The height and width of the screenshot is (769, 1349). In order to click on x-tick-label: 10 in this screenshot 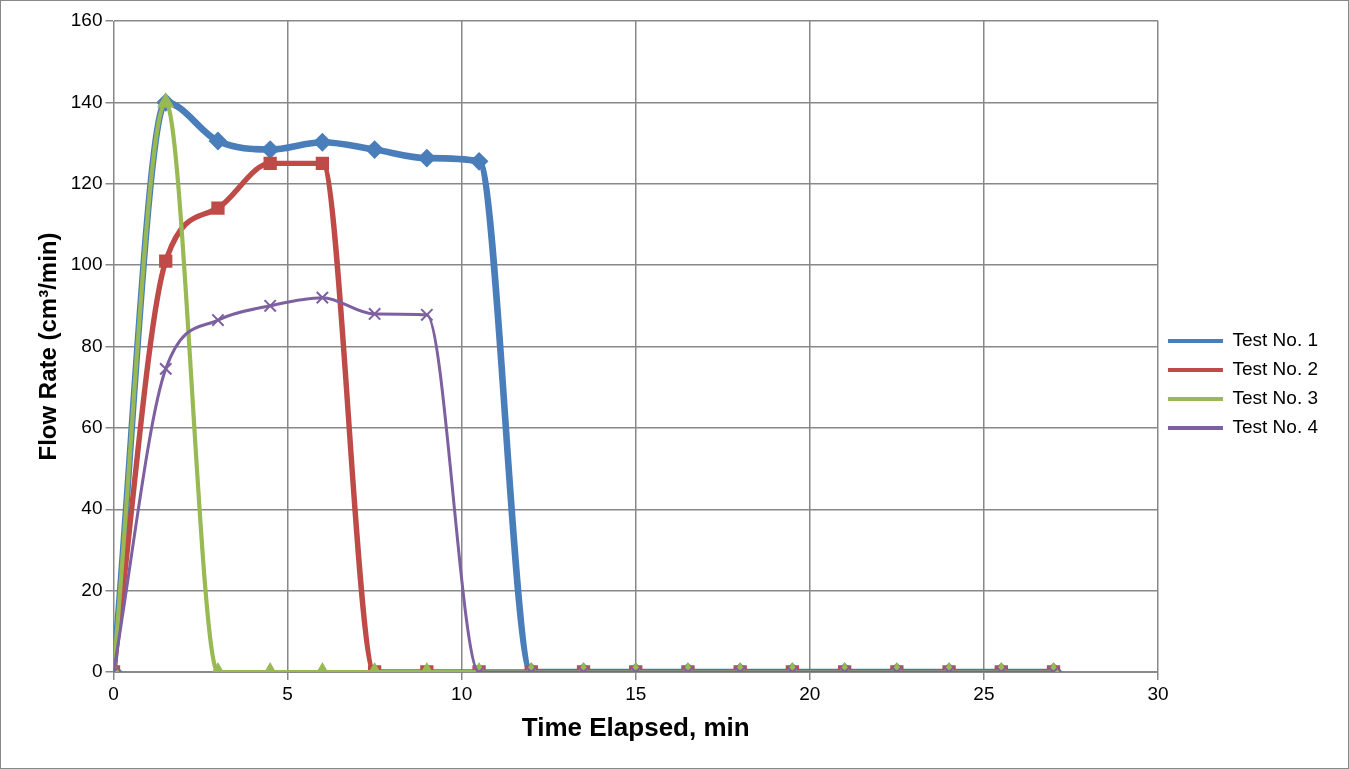, I will do `click(462, 693)`.